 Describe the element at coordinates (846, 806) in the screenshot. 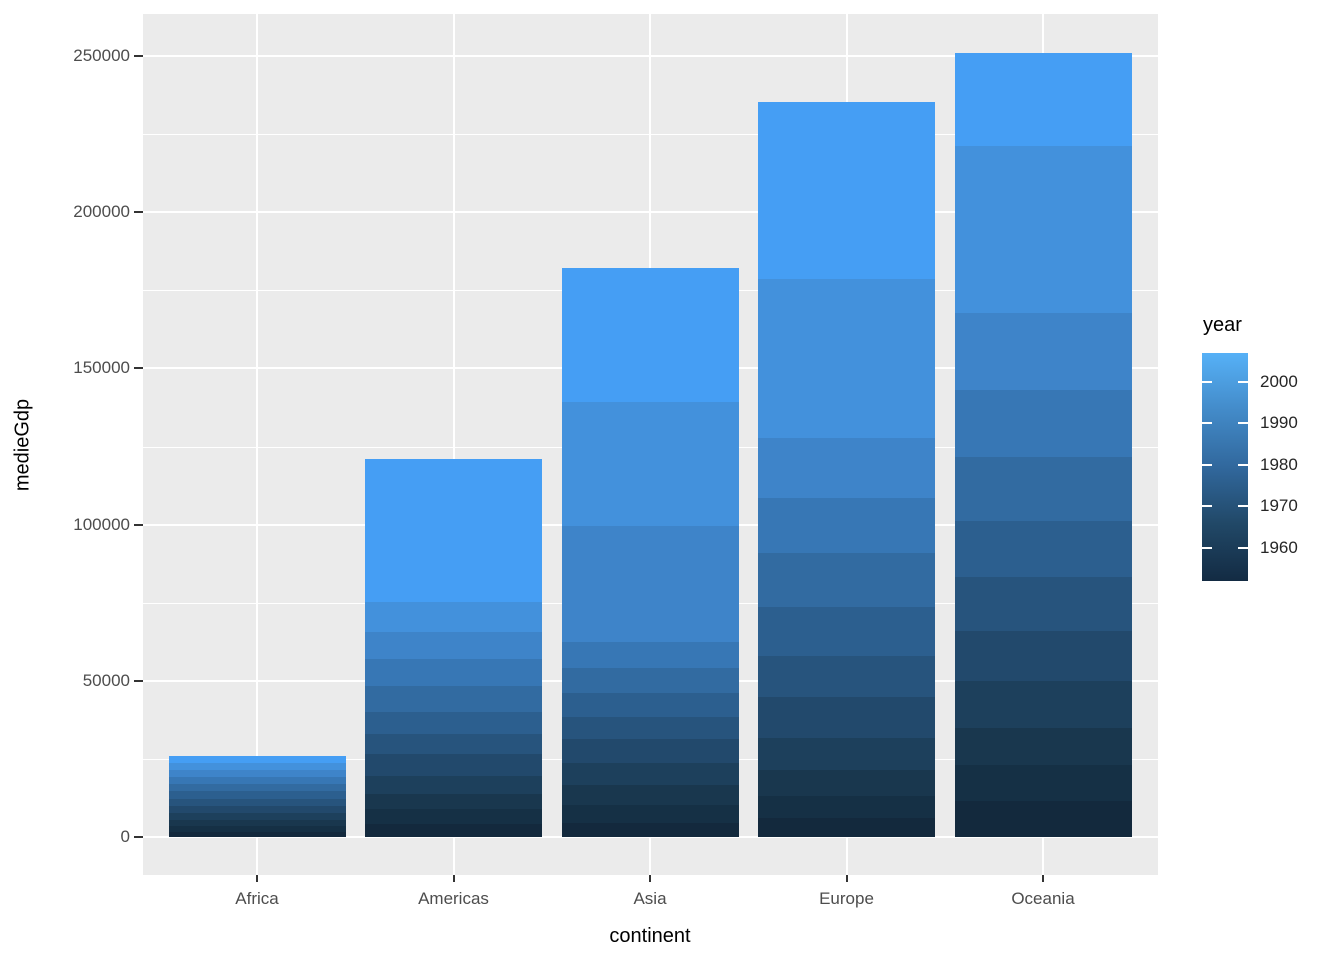

I see `bar-segment-europe-1957` at that location.